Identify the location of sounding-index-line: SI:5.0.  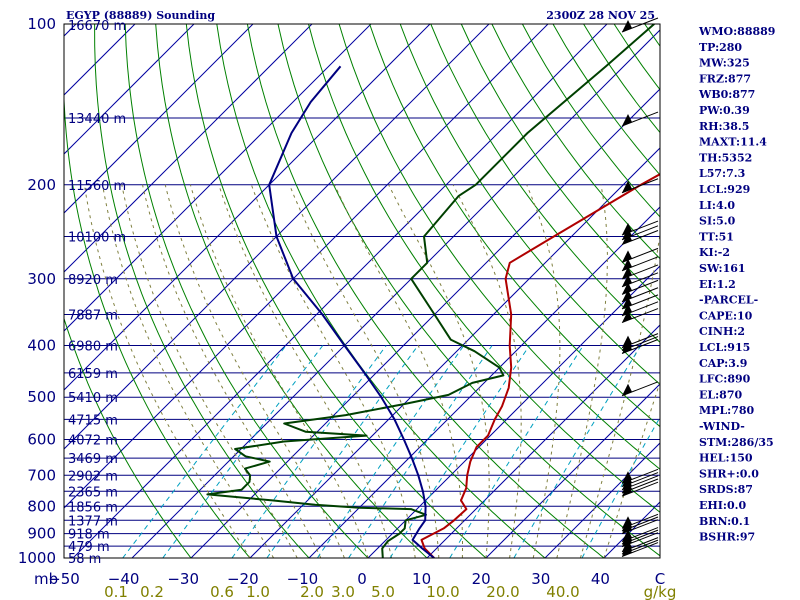
(717, 221).